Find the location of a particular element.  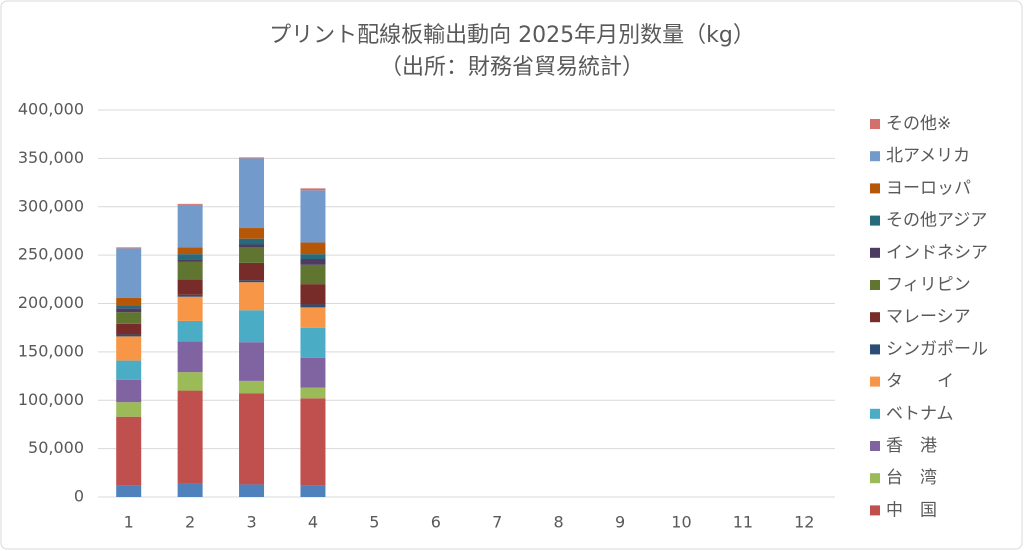

x-tick-label: 11 is located at coordinates (743, 522).